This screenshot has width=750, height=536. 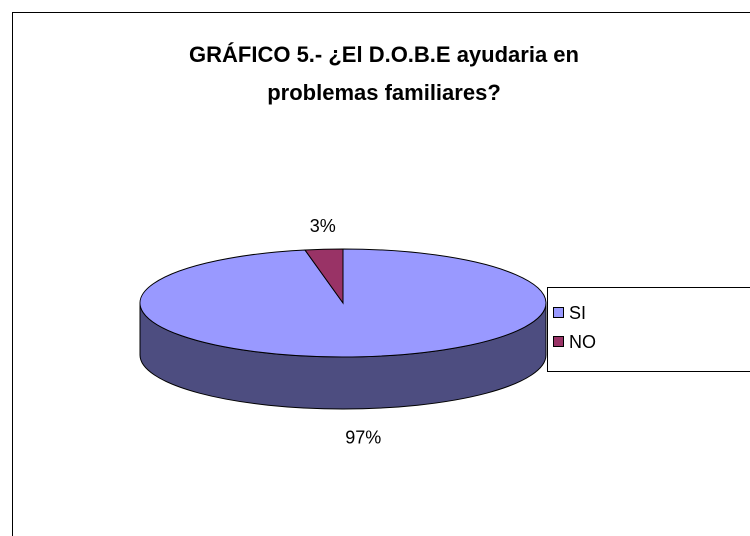 I want to click on legend-label: NO, so click(x=582, y=342).